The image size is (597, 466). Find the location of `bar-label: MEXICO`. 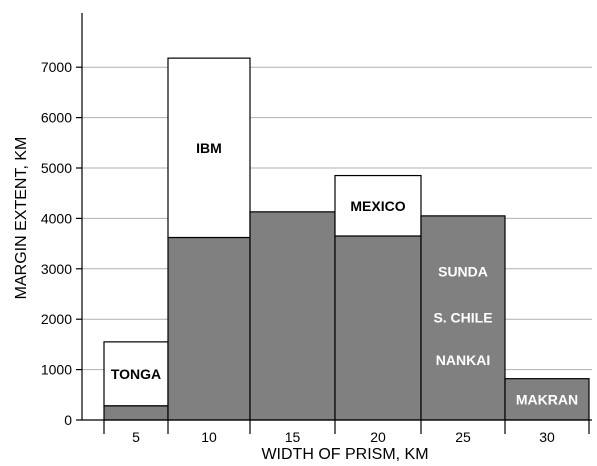

bar-label: MEXICO is located at coordinates (377, 206).